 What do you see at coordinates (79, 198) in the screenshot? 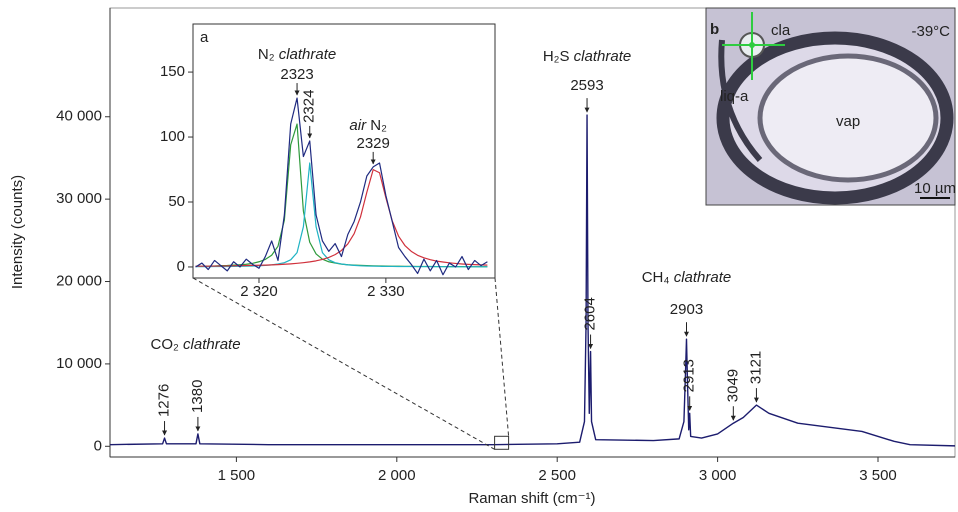
I see `y-tick-label: 30 000` at bounding box center [79, 198].